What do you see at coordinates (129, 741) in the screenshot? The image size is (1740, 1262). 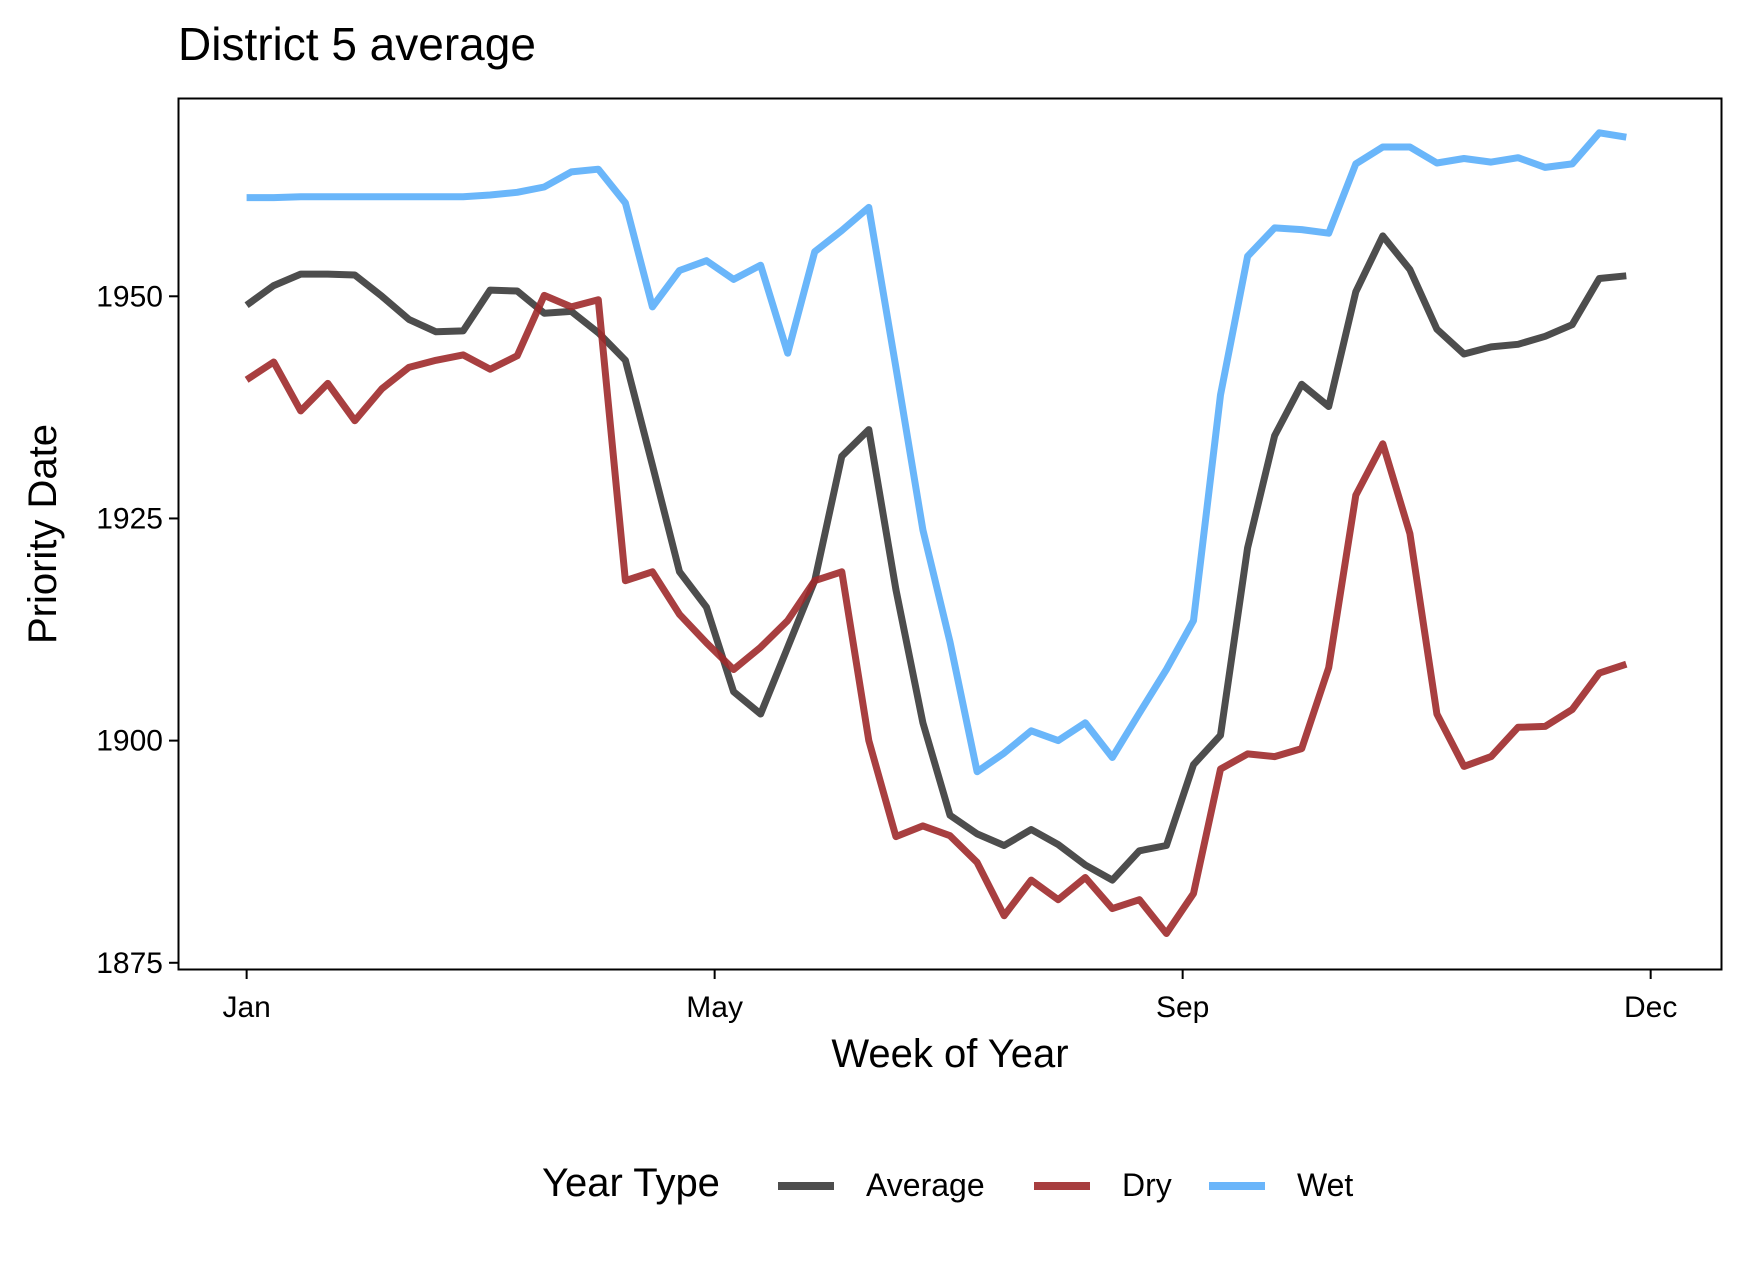 I see `y-tick-label: 1900` at bounding box center [129, 741].